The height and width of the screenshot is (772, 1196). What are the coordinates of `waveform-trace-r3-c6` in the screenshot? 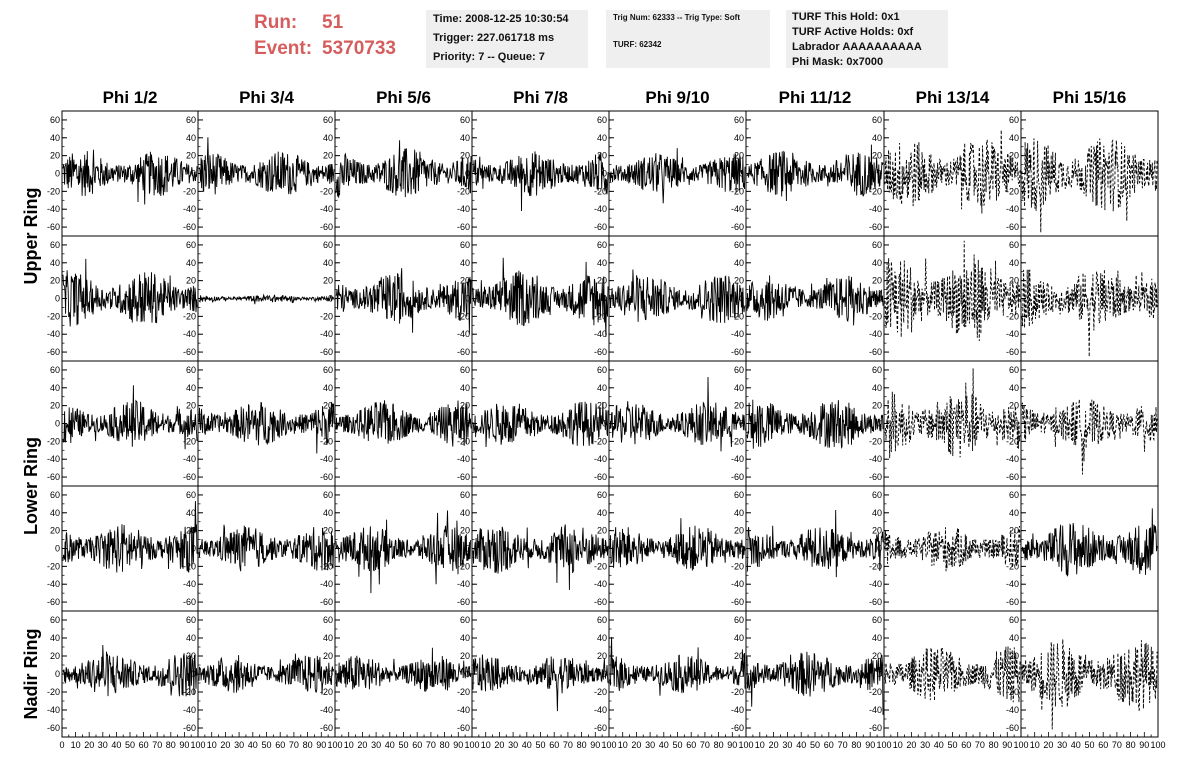 It's located at (815, 424).